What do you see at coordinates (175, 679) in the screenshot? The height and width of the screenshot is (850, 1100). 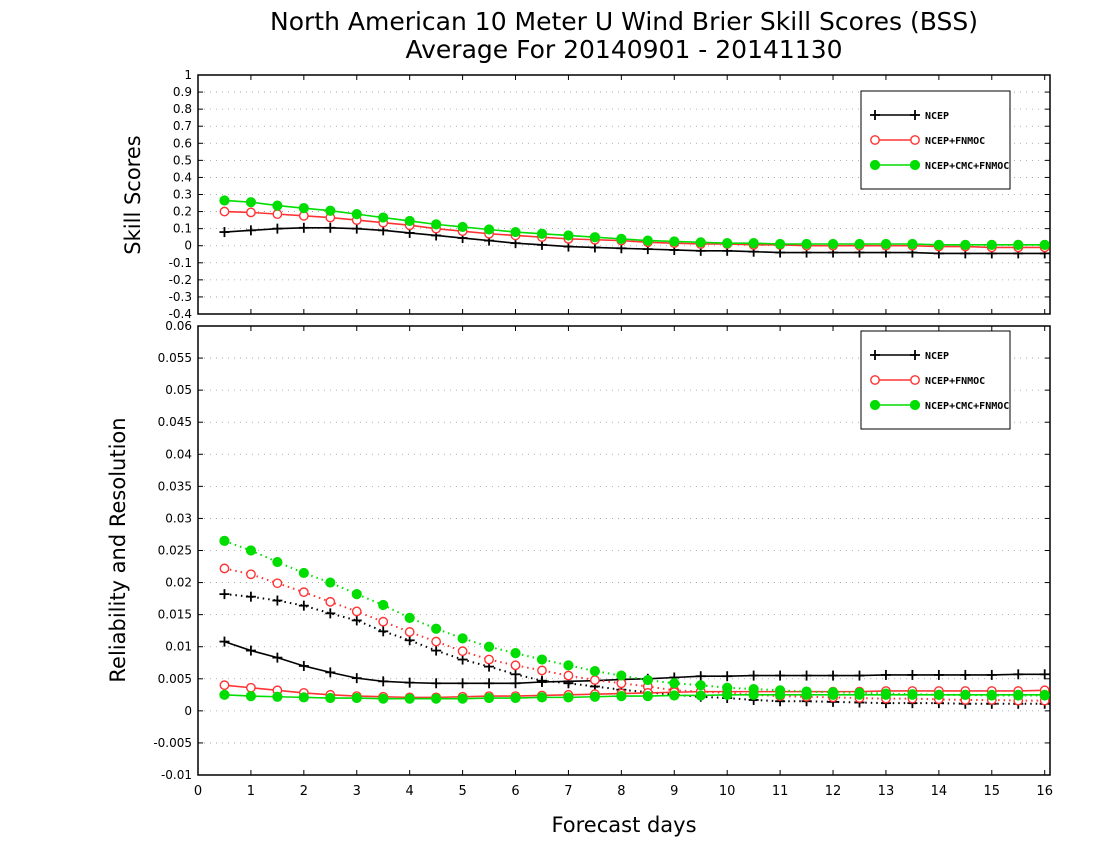 I see `bottom-y-tick-label: 0.005` at bounding box center [175, 679].